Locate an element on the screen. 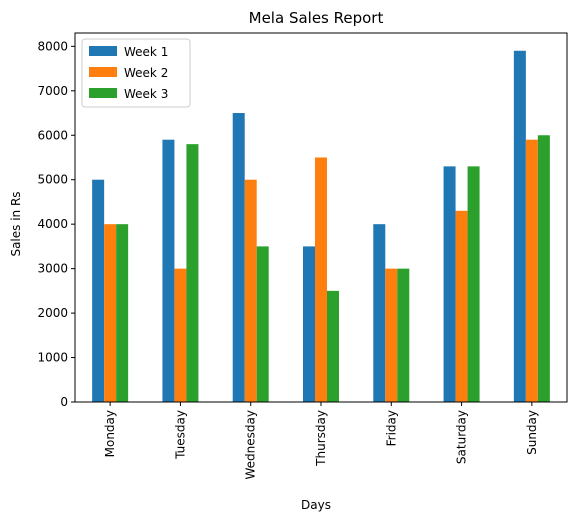  bar-week-1-thursday is located at coordinates (309, 324).